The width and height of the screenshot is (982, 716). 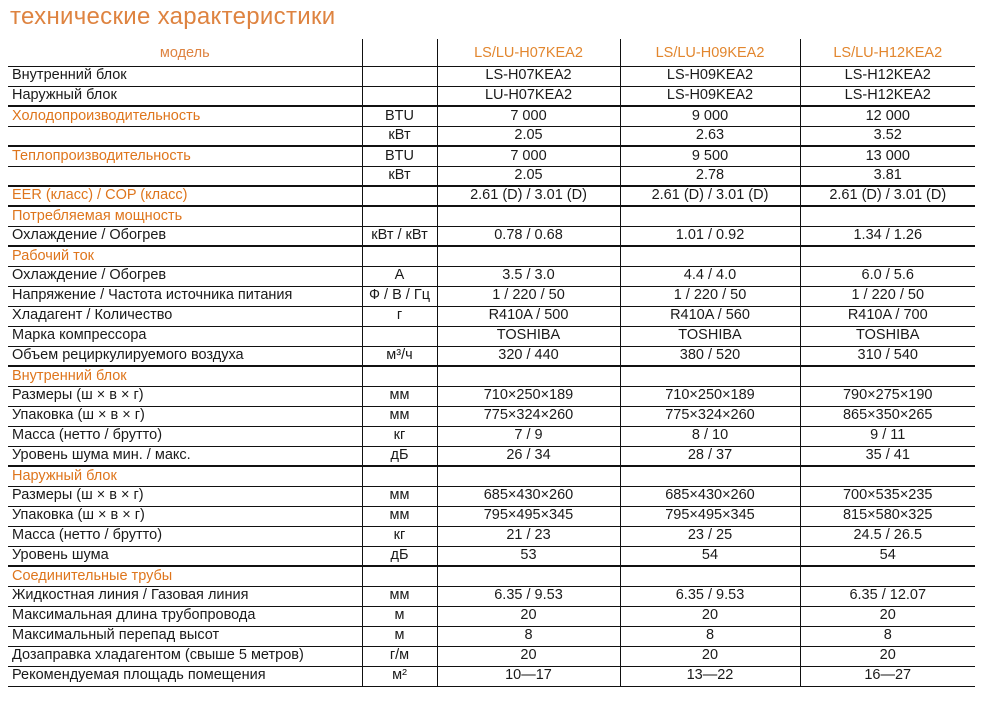 What do you see at coordinates (709, 53) in the screenshot?
I see `model-header-h09: LS/LU-H09KEA2` at bounding box center [709, 53].